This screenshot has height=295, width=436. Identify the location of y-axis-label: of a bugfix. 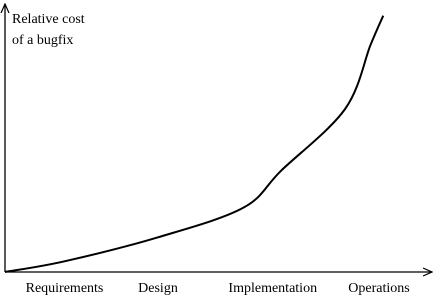
(42, 40).